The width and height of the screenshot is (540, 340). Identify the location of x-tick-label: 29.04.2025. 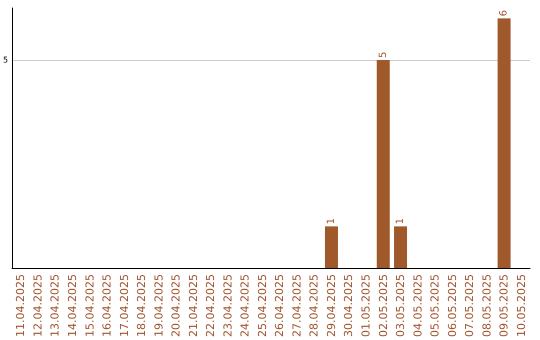
(331, 305).